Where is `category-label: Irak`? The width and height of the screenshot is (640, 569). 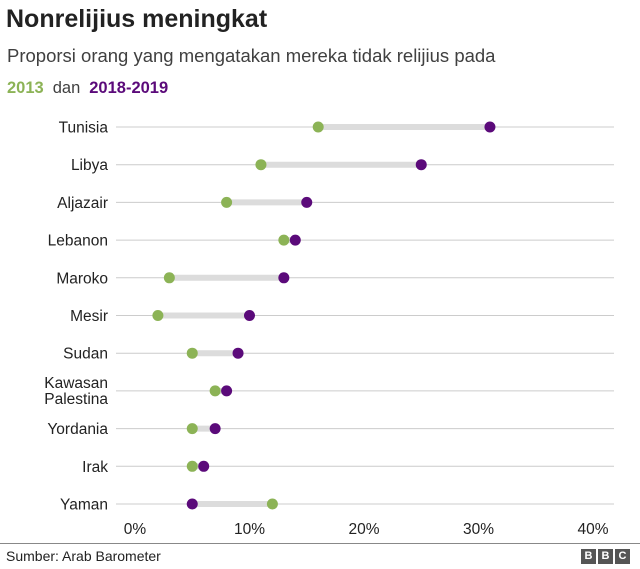 category-label: Irak is located at coordinates (95, 467).